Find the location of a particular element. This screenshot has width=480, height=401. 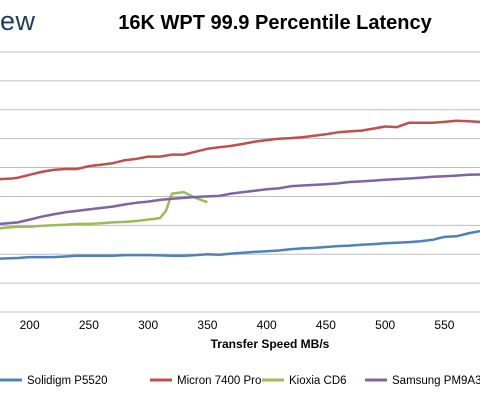

x-tick-label: 500 is located at coordinates (385, 325).